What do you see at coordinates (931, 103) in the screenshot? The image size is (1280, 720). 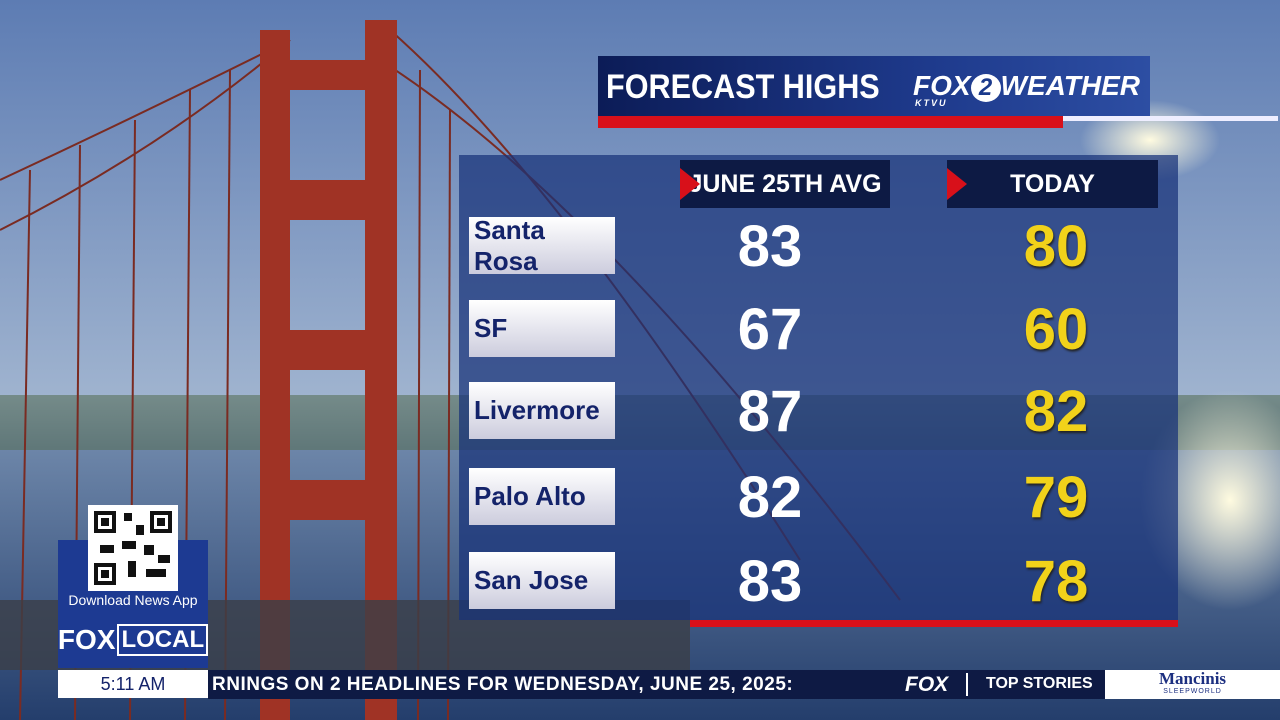 I see `brand-station: KTVU` at bounding box center [931, 103].